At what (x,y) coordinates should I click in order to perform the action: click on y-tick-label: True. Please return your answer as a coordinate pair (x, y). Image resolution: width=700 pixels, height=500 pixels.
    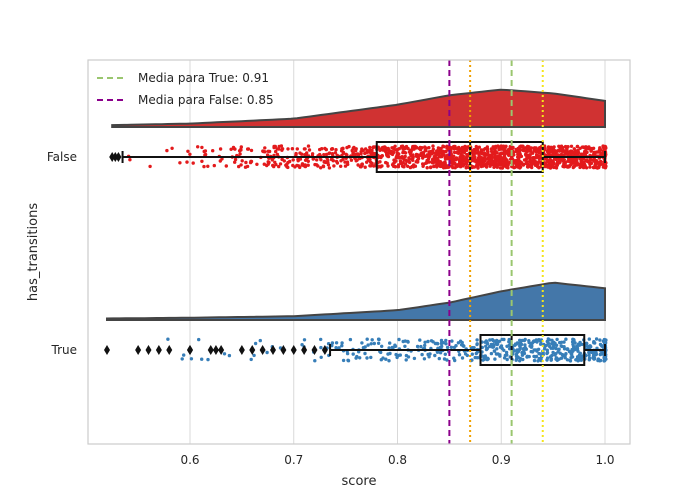
    Looking at the image, I should click on (64, 350).